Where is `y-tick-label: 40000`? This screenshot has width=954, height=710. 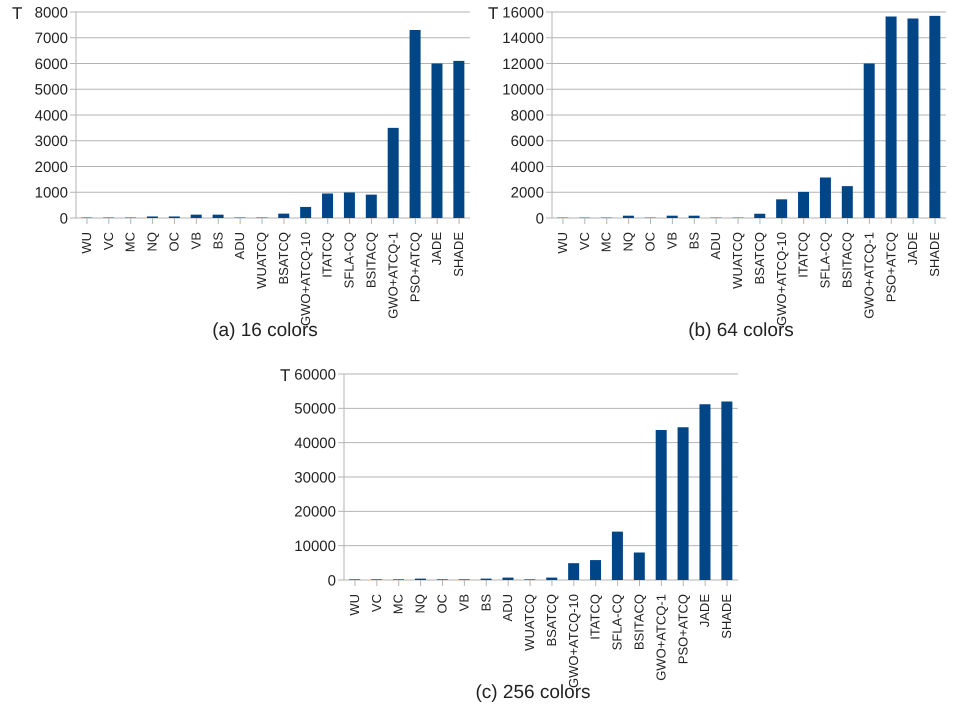
y-tick-label: 40000 is located at coordinates (315, 443).